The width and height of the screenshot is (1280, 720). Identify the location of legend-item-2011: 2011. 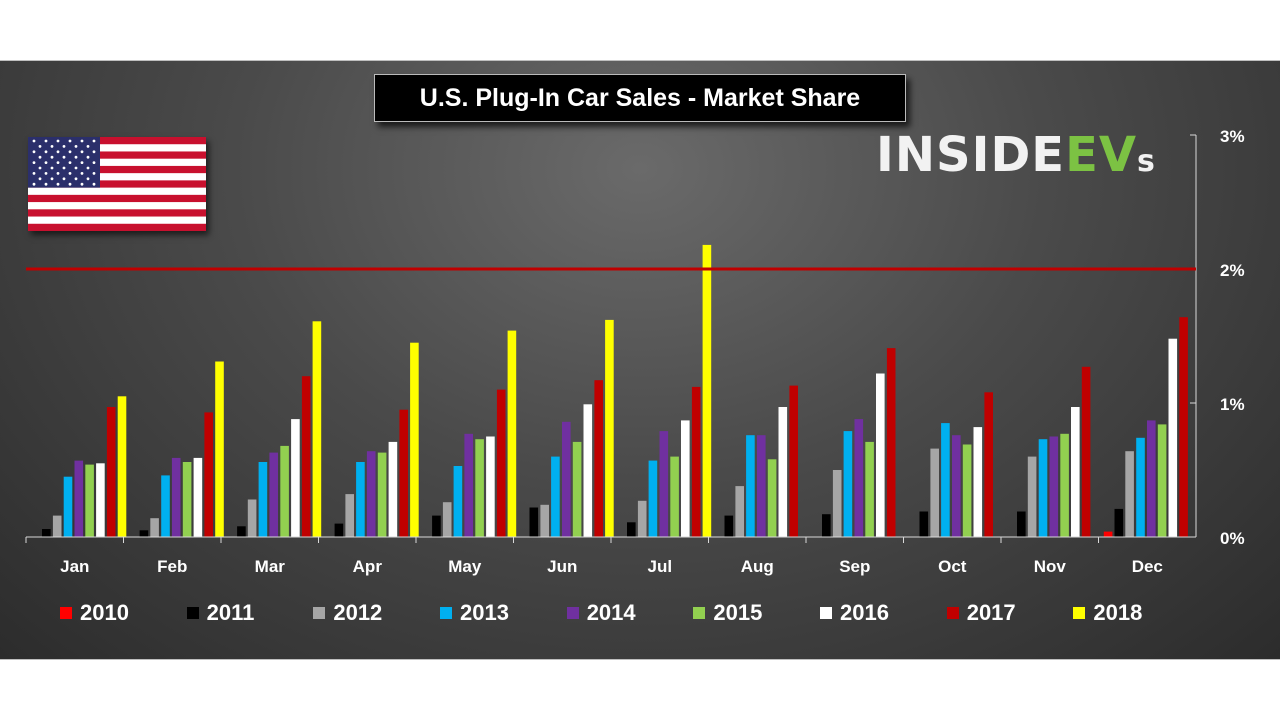
(250, 613).